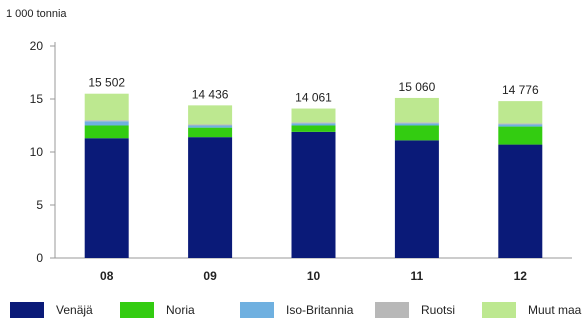 The width and height of the screenshot is (582, 321). I want to click on bar-segment-ven-j--09, so click(210, 197).